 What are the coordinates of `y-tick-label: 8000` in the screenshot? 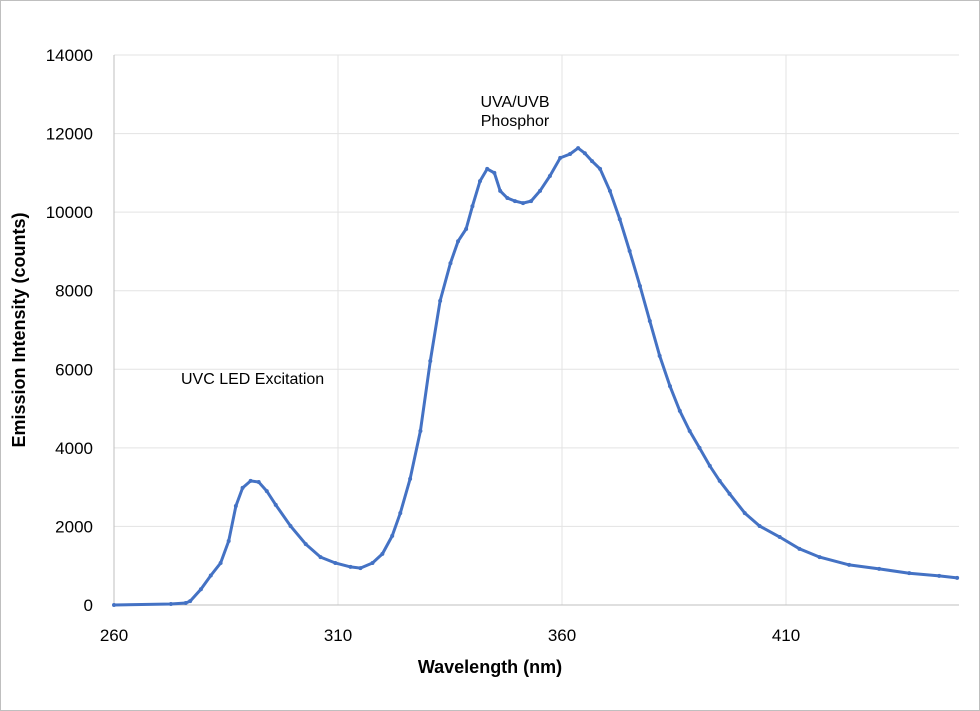 It's located at (74, 291).